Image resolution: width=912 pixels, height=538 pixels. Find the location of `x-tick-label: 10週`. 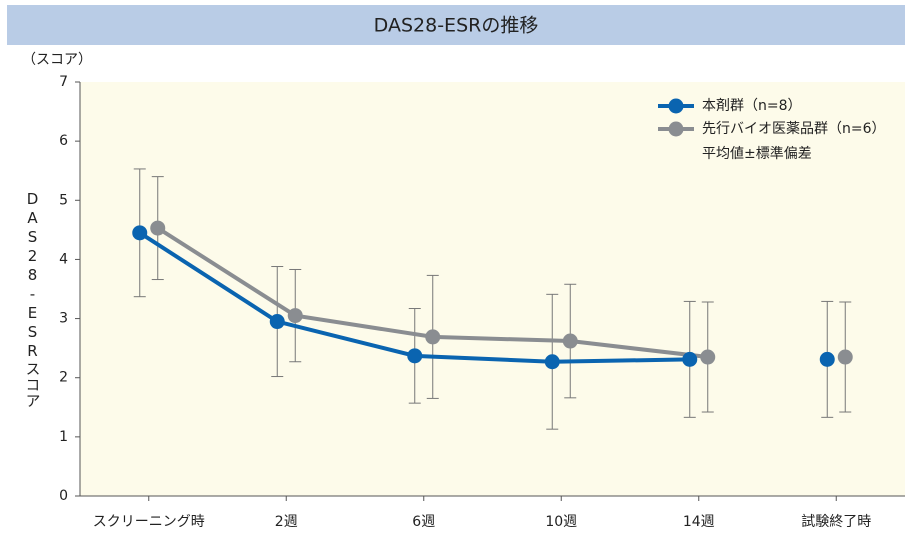

x-tick-label: 10週 is located at coordinates (561, 522).